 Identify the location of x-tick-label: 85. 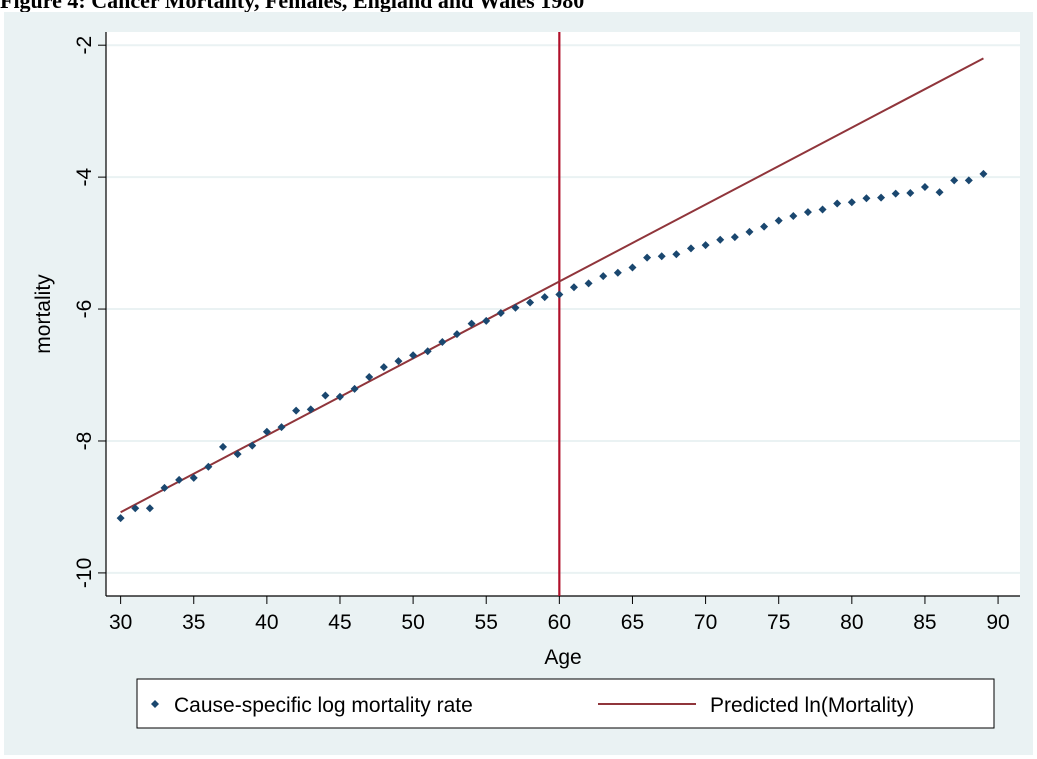
(924, 622).